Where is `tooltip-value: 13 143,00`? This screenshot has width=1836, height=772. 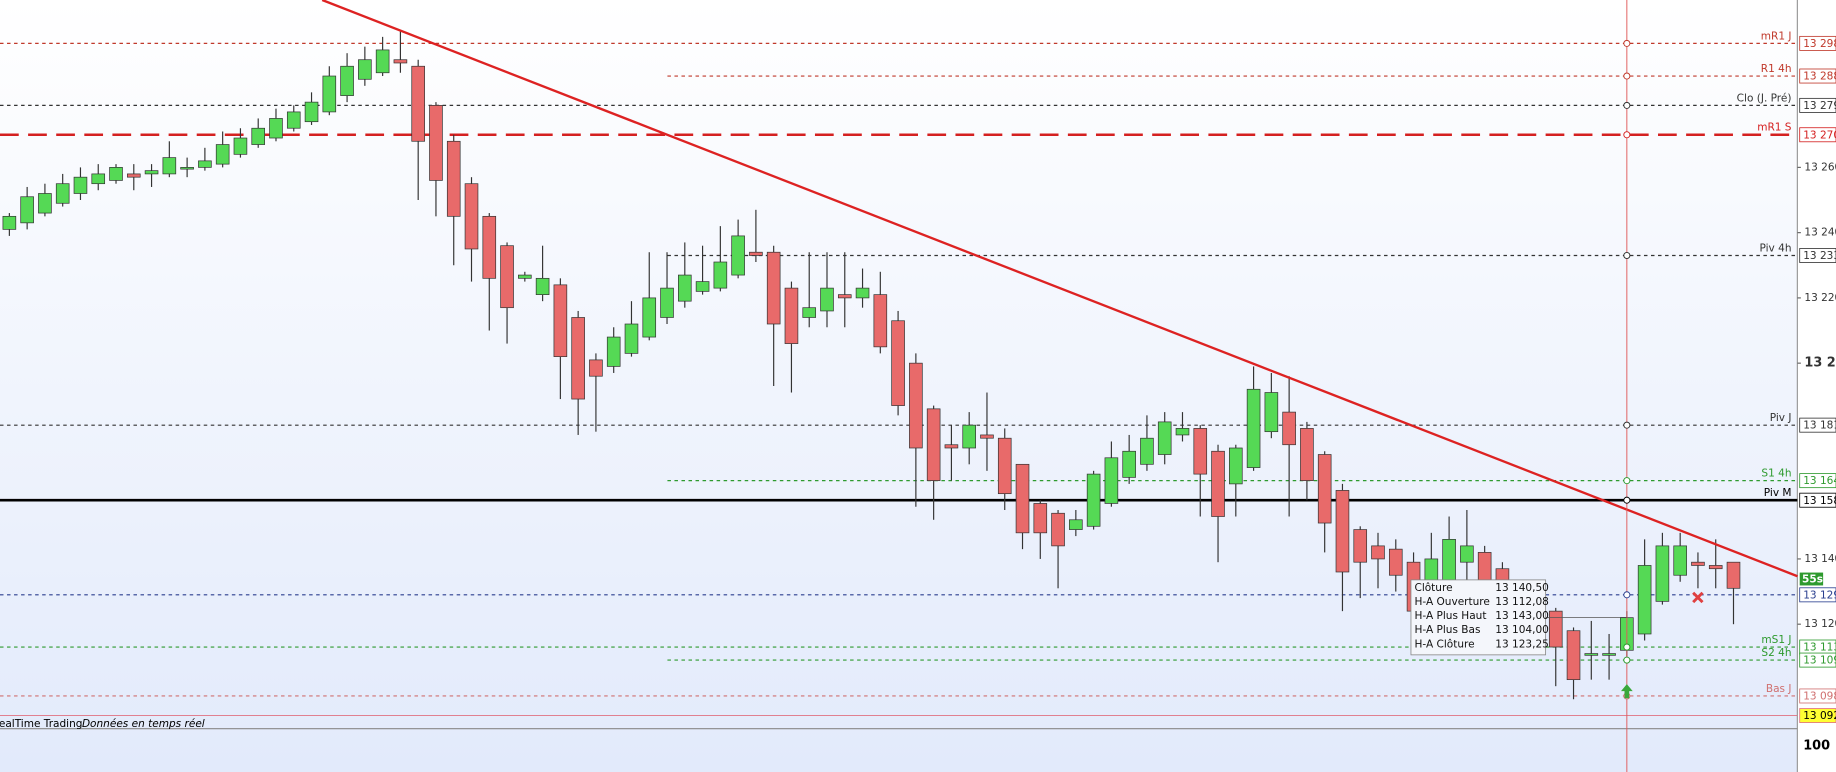
tooltip-value: 13 143,00 is located at coordinates (1522, 616).